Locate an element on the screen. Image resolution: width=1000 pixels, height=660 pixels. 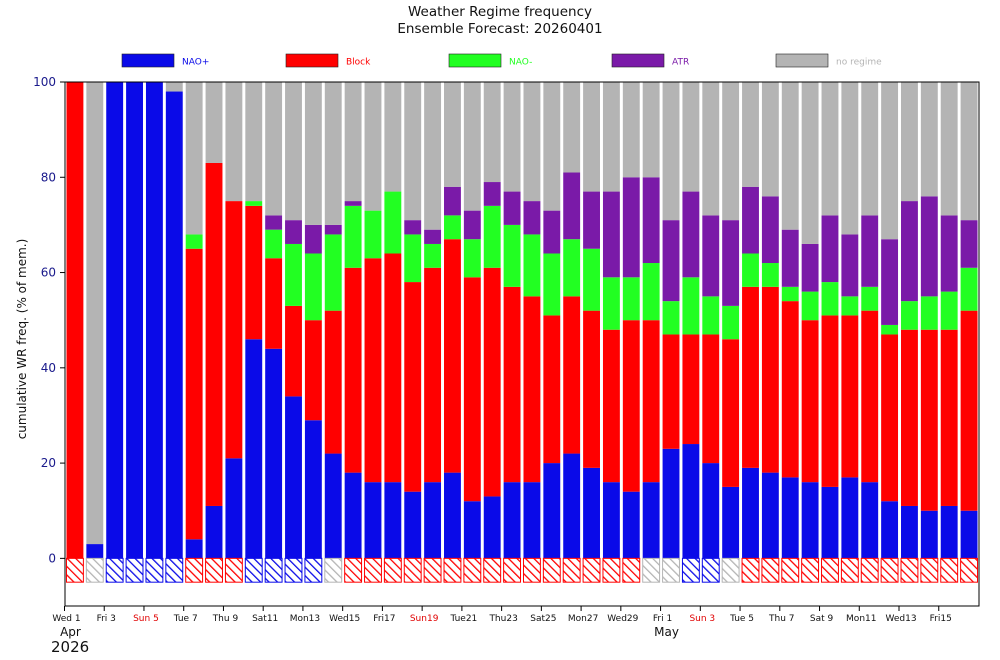
year-label: 2026 is located at coordinates (70, 647).